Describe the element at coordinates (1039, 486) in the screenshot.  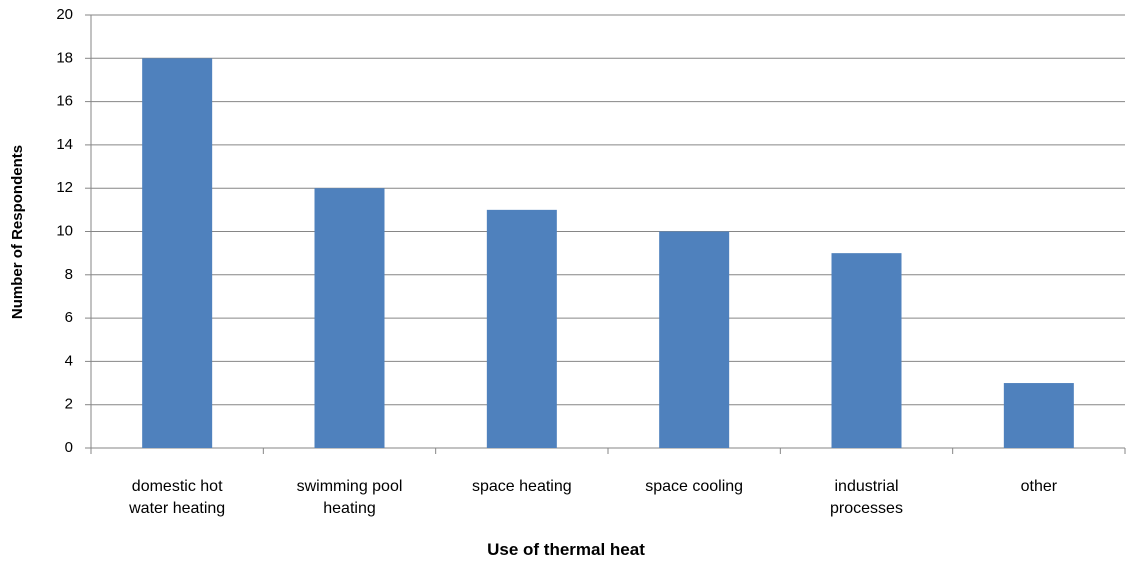
I see `x-tick-label: other` at that location.